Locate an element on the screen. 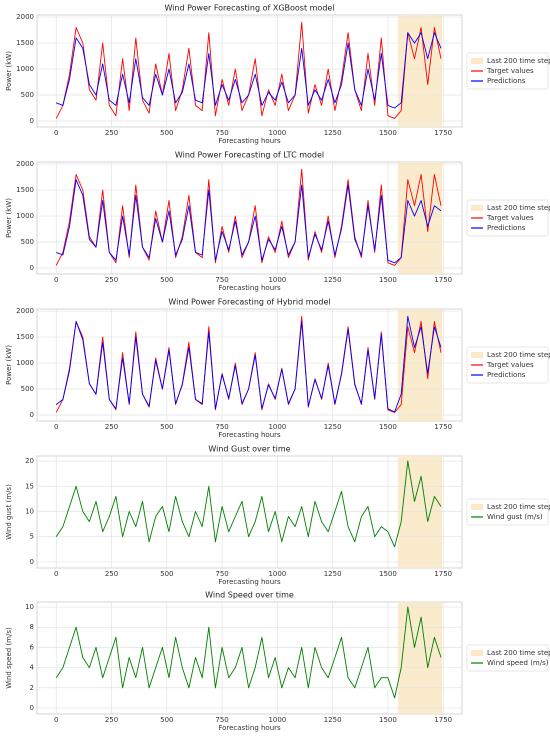 This screenshot has height=737, width=550. y-tick-label: 2 is located at coordinates (32, 688).